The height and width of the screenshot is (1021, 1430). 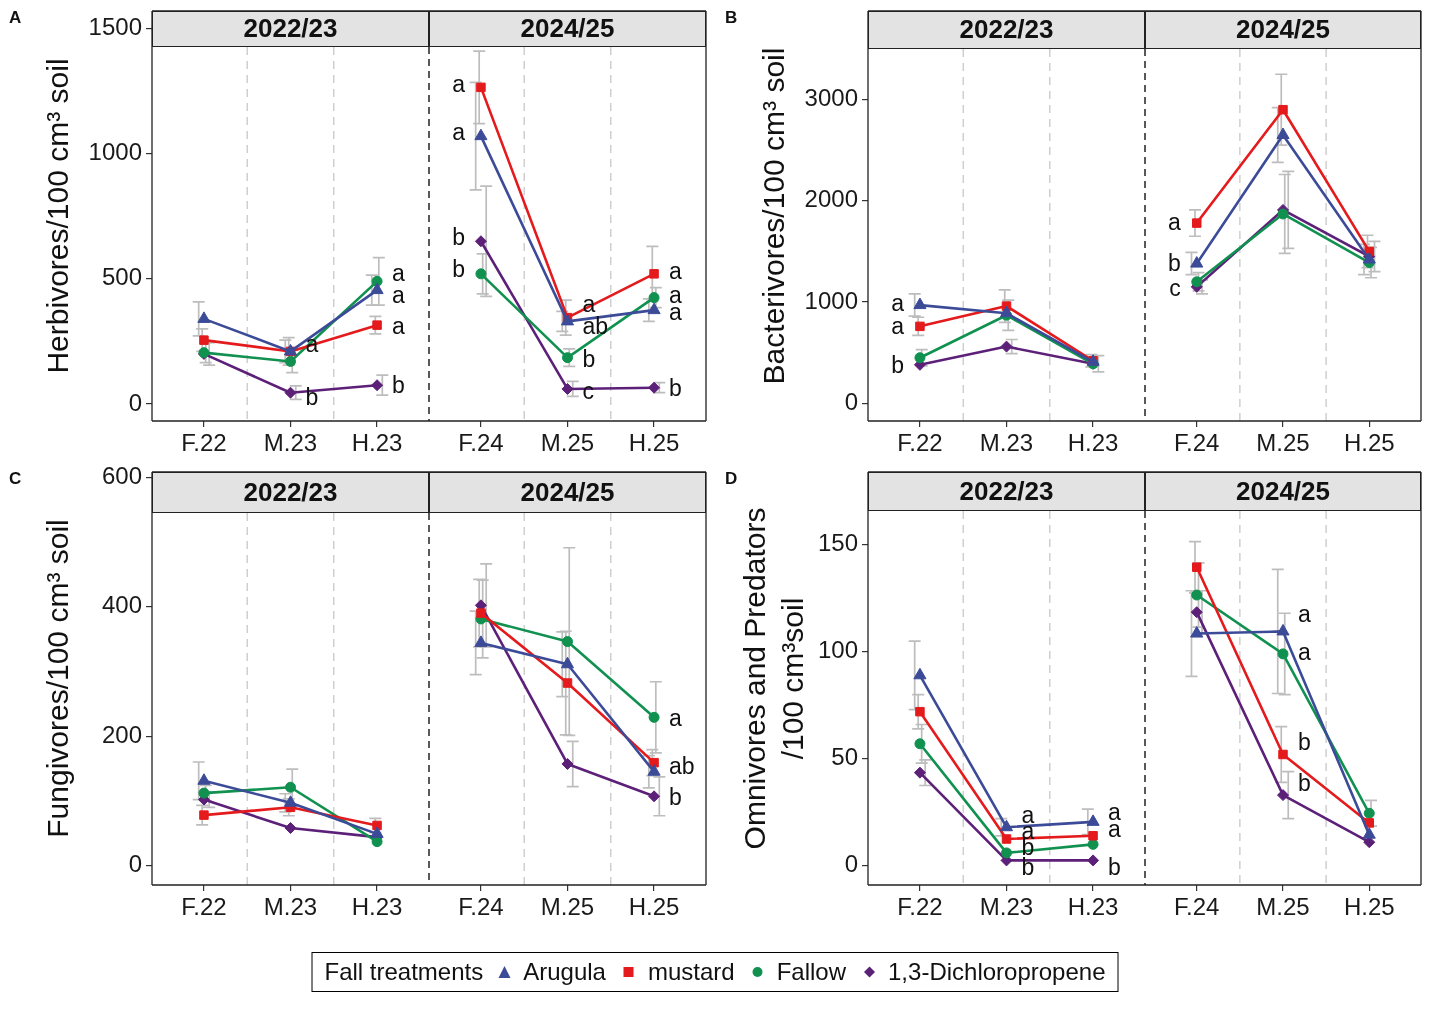 I want to click on y-axis-title: Fungivores/100 cm³ soil, so click(x=58, y=678).